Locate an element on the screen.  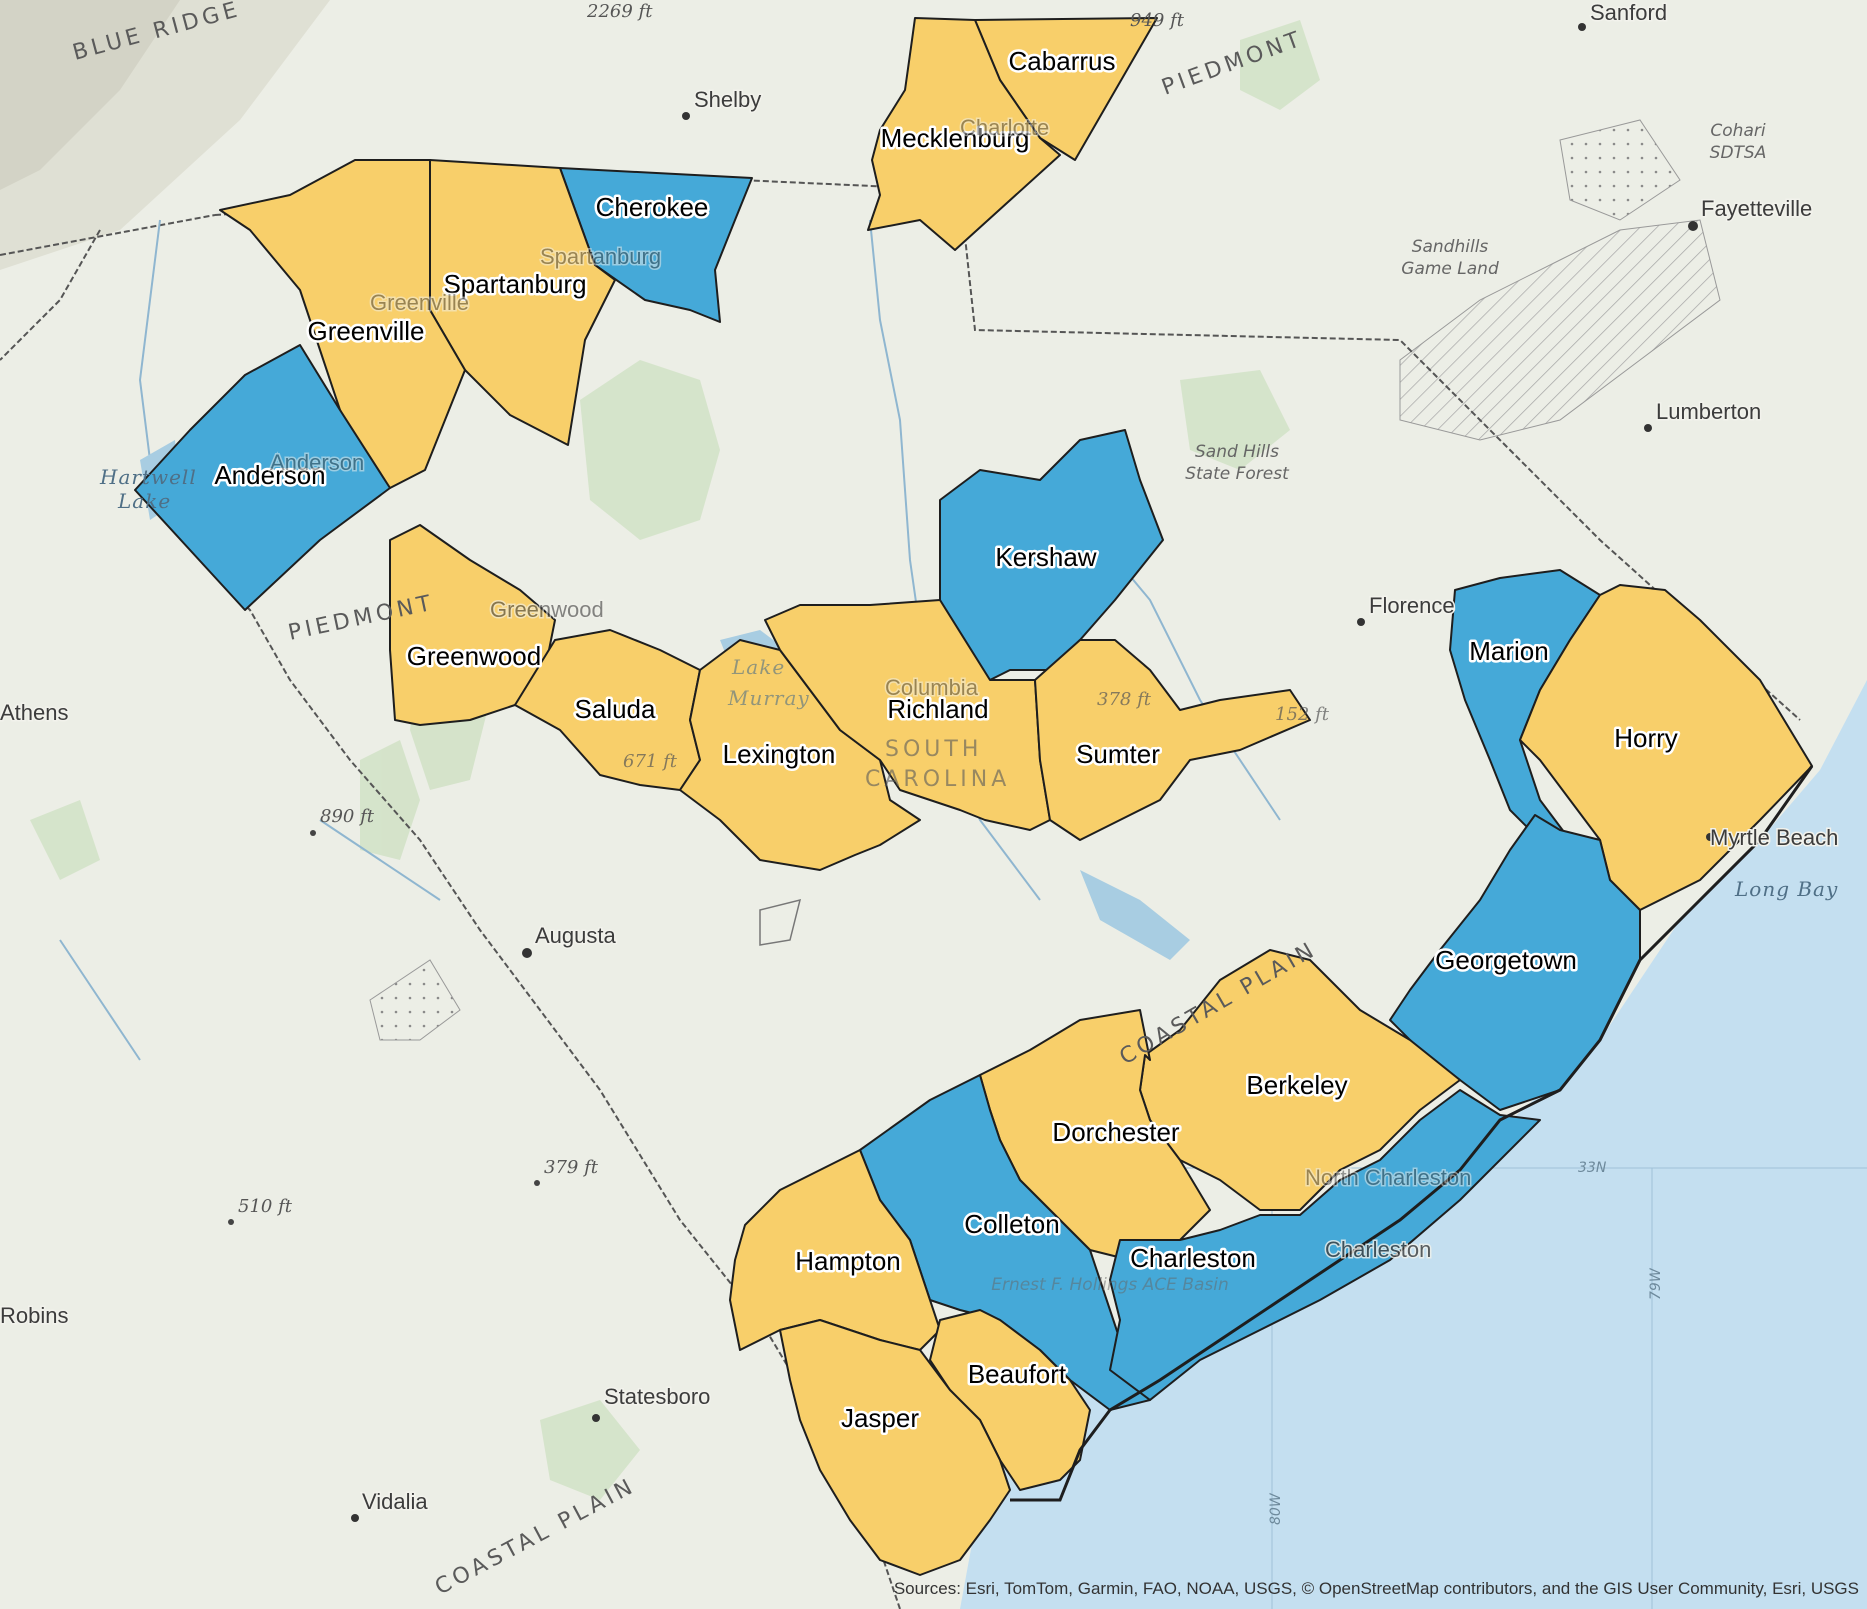
place-vidalia: Vidalia is located at coordinates (395, 1501).